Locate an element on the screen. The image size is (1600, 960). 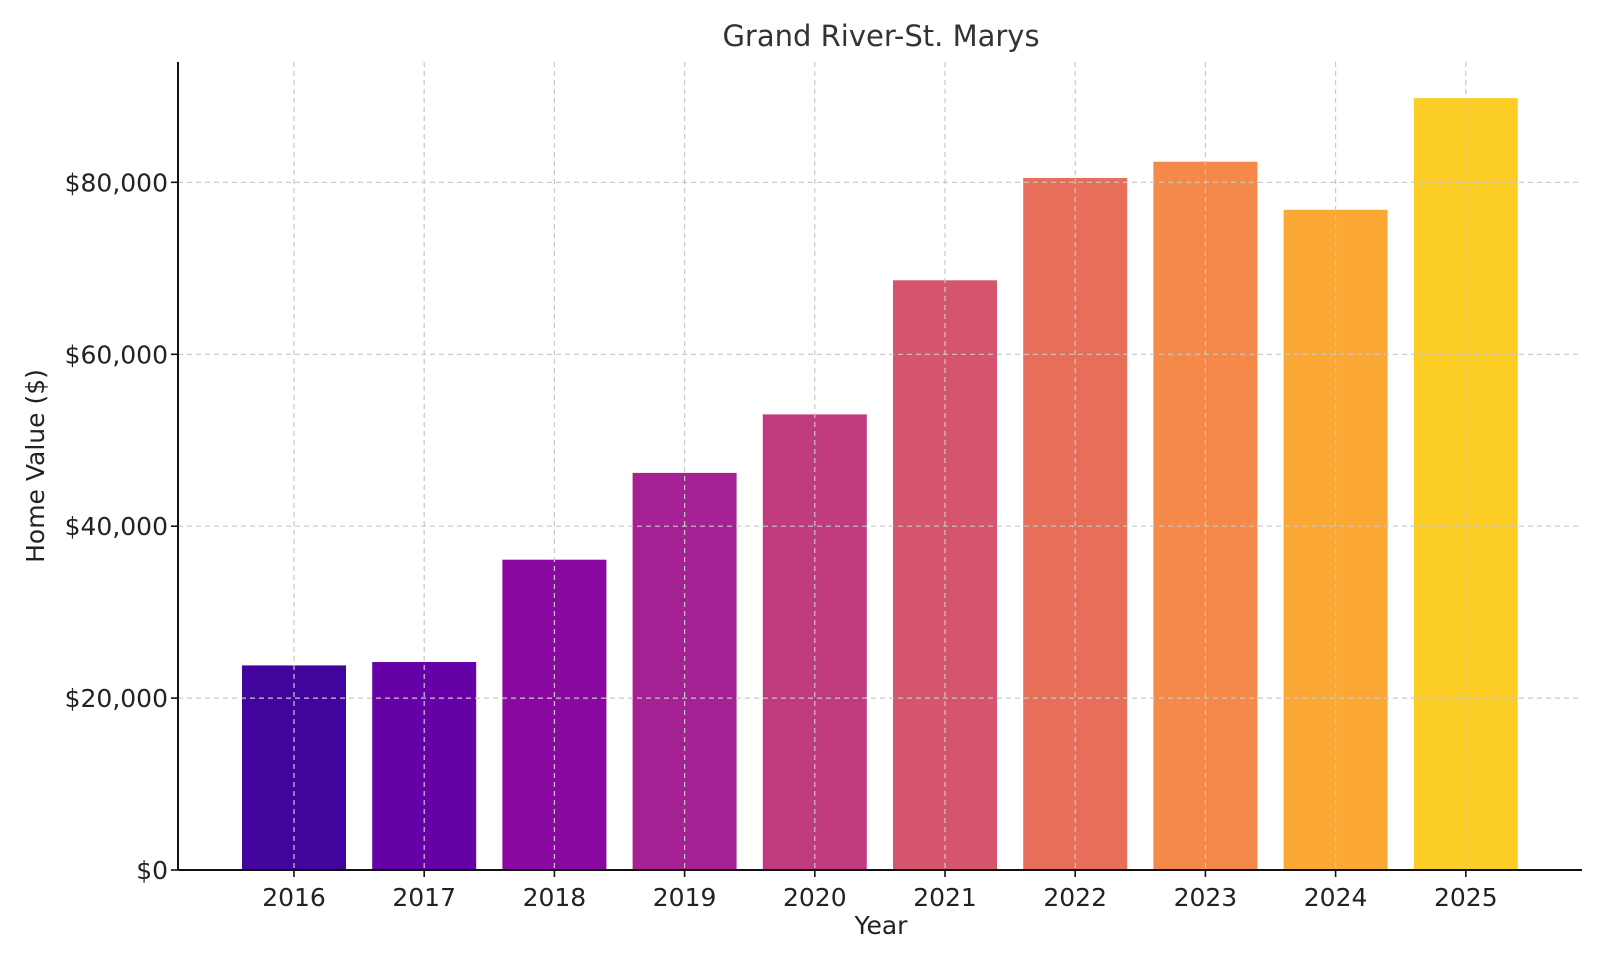
x-tick-label: 2021 is located at coordinates (945, 897).